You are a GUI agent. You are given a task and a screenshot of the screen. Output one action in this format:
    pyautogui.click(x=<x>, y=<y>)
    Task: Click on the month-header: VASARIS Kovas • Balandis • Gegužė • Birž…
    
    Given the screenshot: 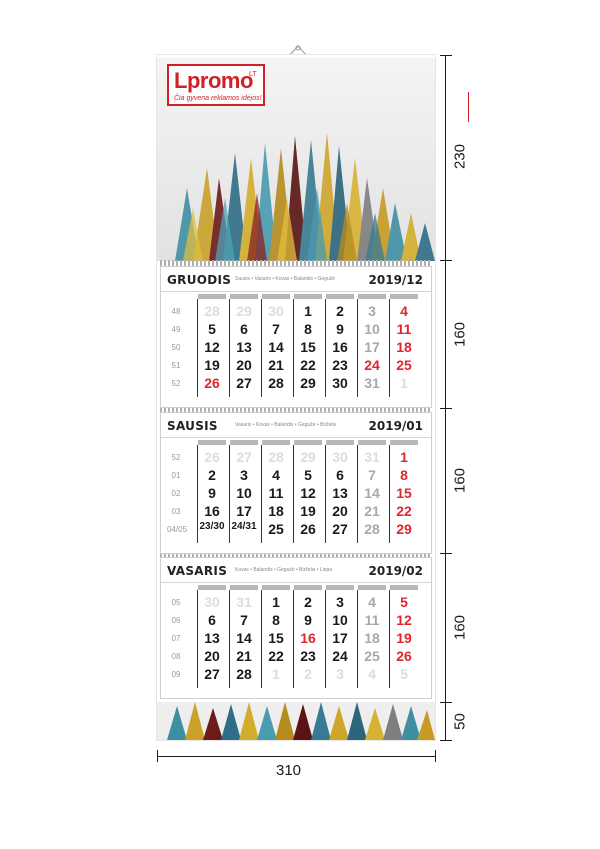 What is the action you would take?
    pyautogui.click(x=296, y=570)
    